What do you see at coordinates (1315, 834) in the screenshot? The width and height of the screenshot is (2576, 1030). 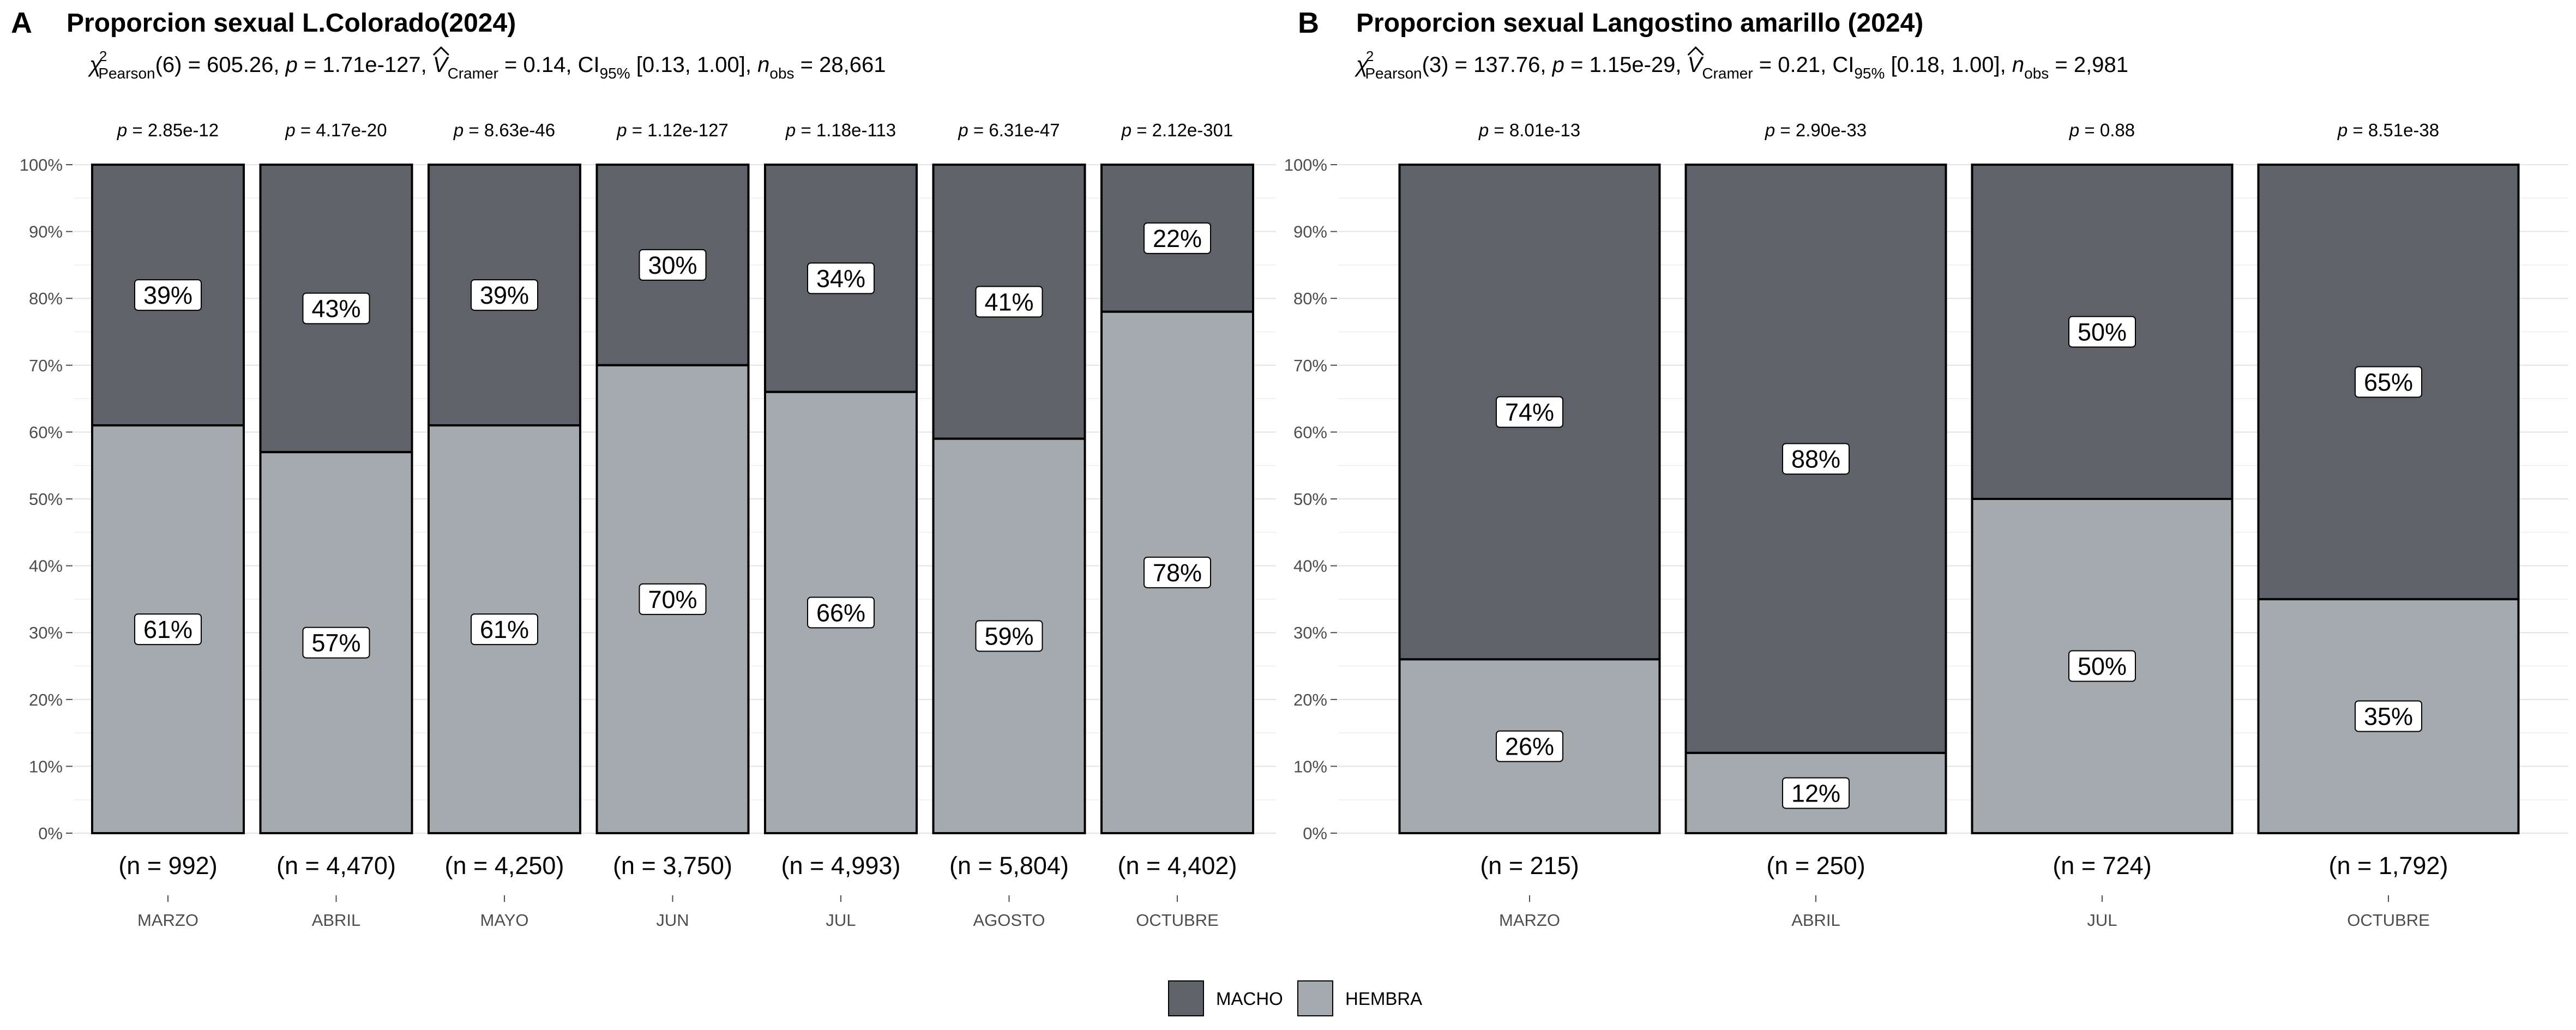 I see `y-tick-label: 0%` at bounding box center [1315, 834].